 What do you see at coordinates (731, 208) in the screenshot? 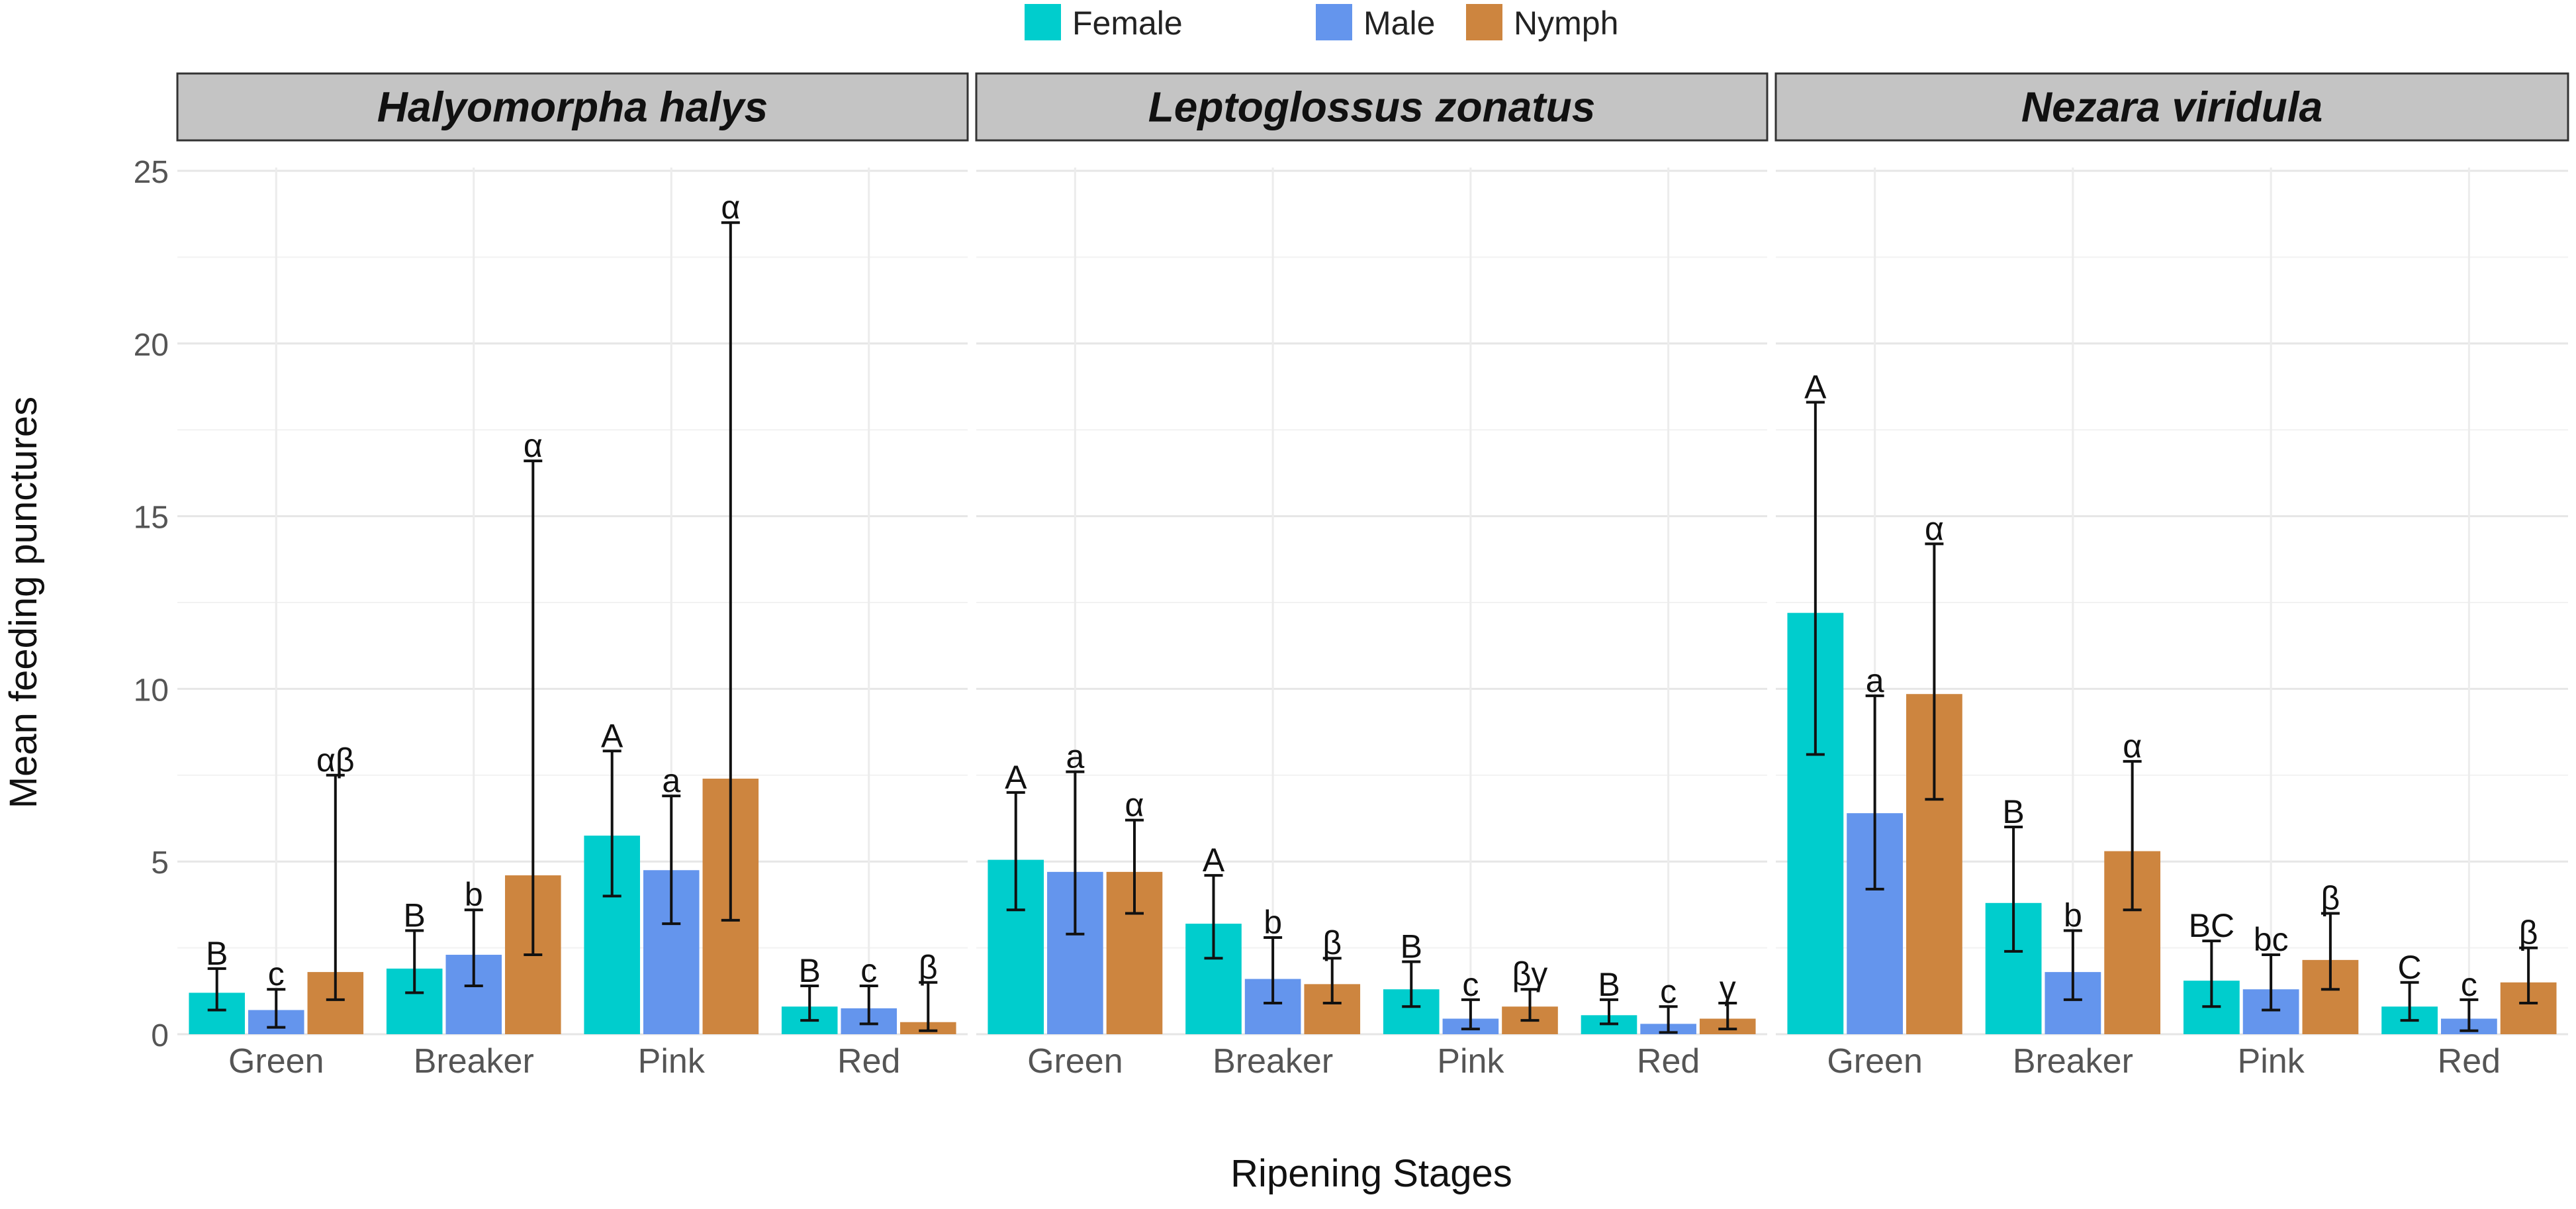
I see `significance-letter-nymph-pink: α` at bounding box center [731, 208].